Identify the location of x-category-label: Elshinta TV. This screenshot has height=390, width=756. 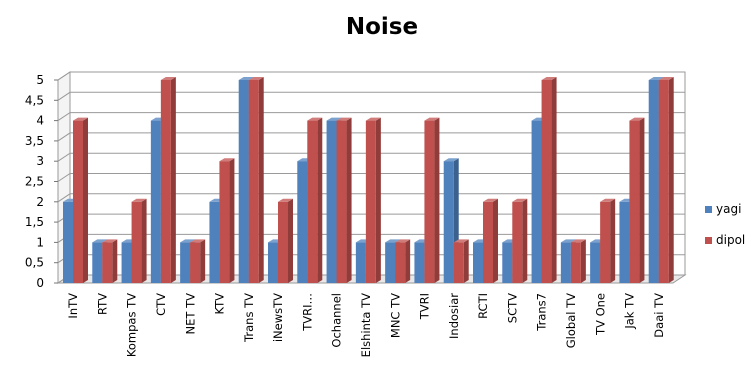
(366, 325).